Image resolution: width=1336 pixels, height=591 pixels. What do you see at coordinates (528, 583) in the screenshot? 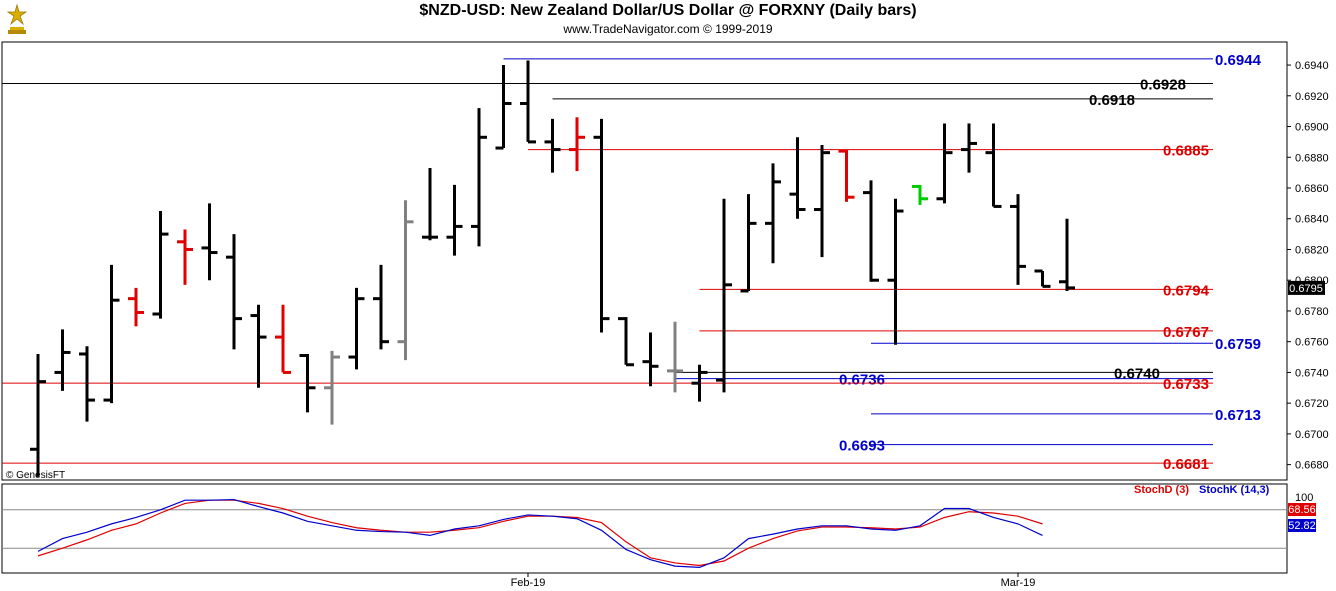
I see `x-tick-label: Feb-19` at bounding box center [528, 583].